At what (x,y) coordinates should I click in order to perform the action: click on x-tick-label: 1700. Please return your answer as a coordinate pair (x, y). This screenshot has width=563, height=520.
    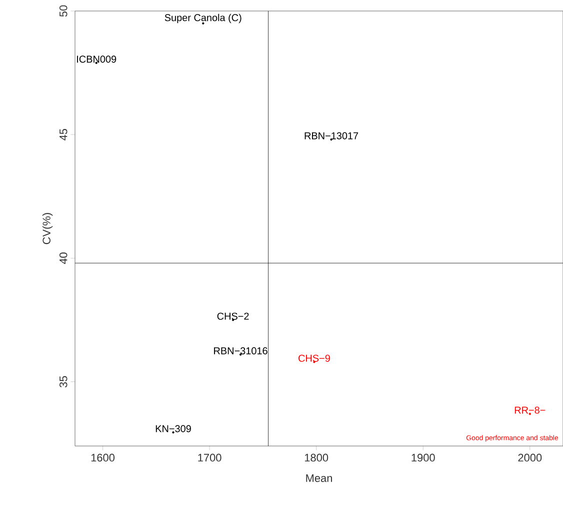
    Looking at the image, I should click on (210, 458).